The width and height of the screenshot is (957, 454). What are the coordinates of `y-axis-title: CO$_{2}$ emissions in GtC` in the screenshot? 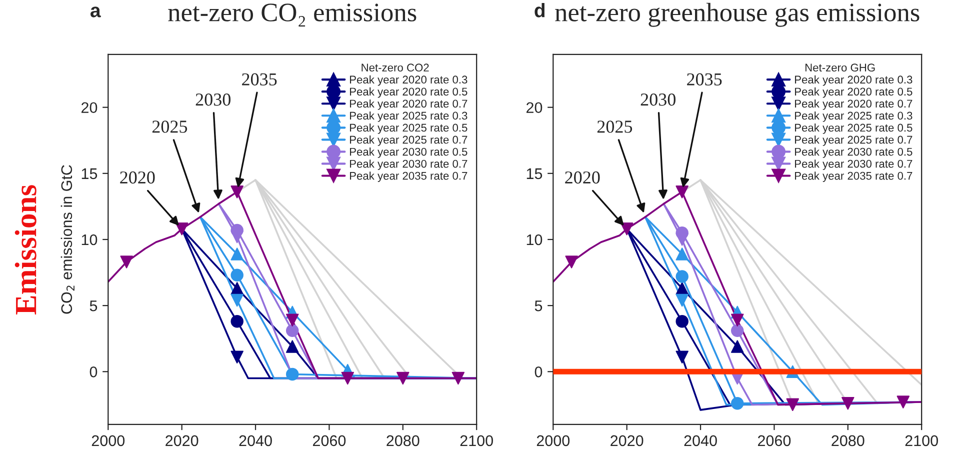 It's located at (67, 239).